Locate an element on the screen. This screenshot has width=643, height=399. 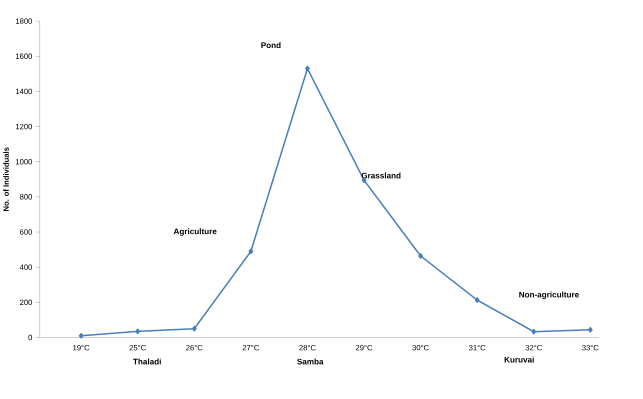
text: Thaladi is located at coordinates (147, 361).